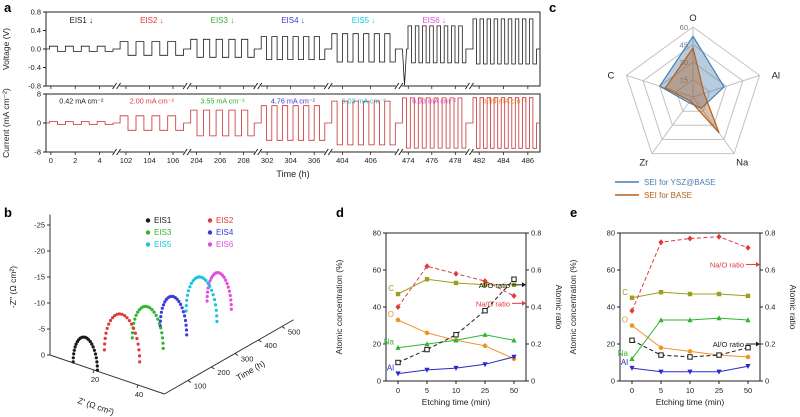 This screenshot has width=800, height=417. What do you see at coordinates (314, 160) in the screenshot?
I see `chart-text: 306` at bounding box center [314, 160].